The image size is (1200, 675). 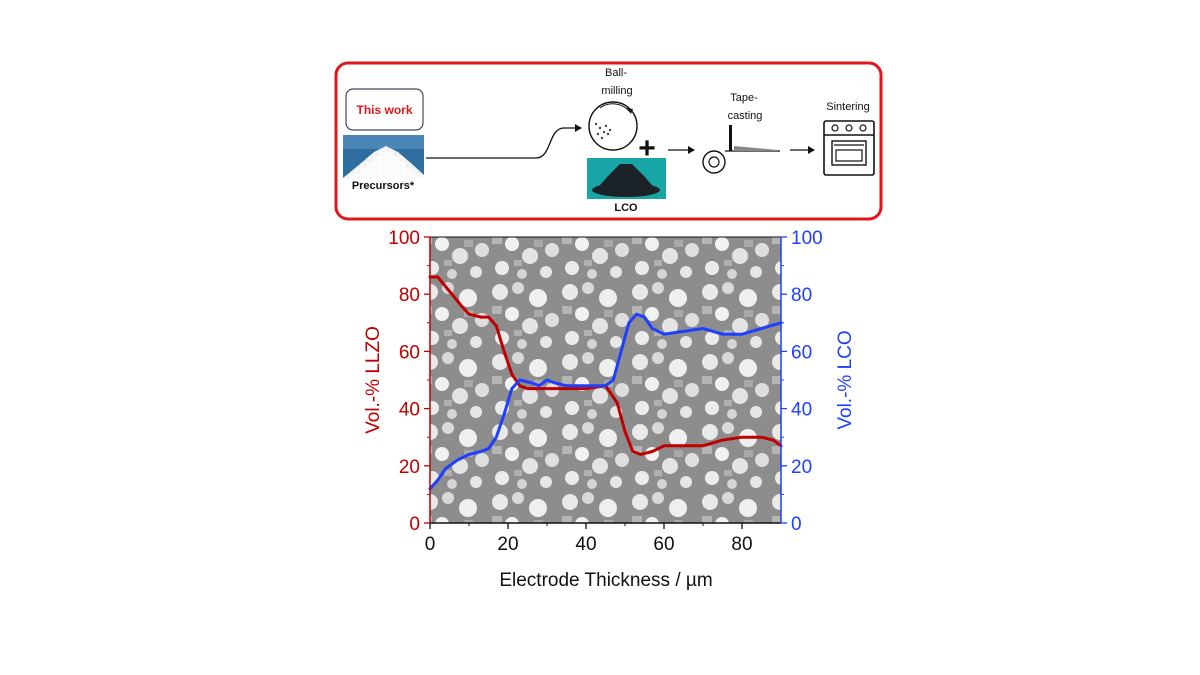 I want to click on x-tick-label: 80, so click(x=741, y=544).